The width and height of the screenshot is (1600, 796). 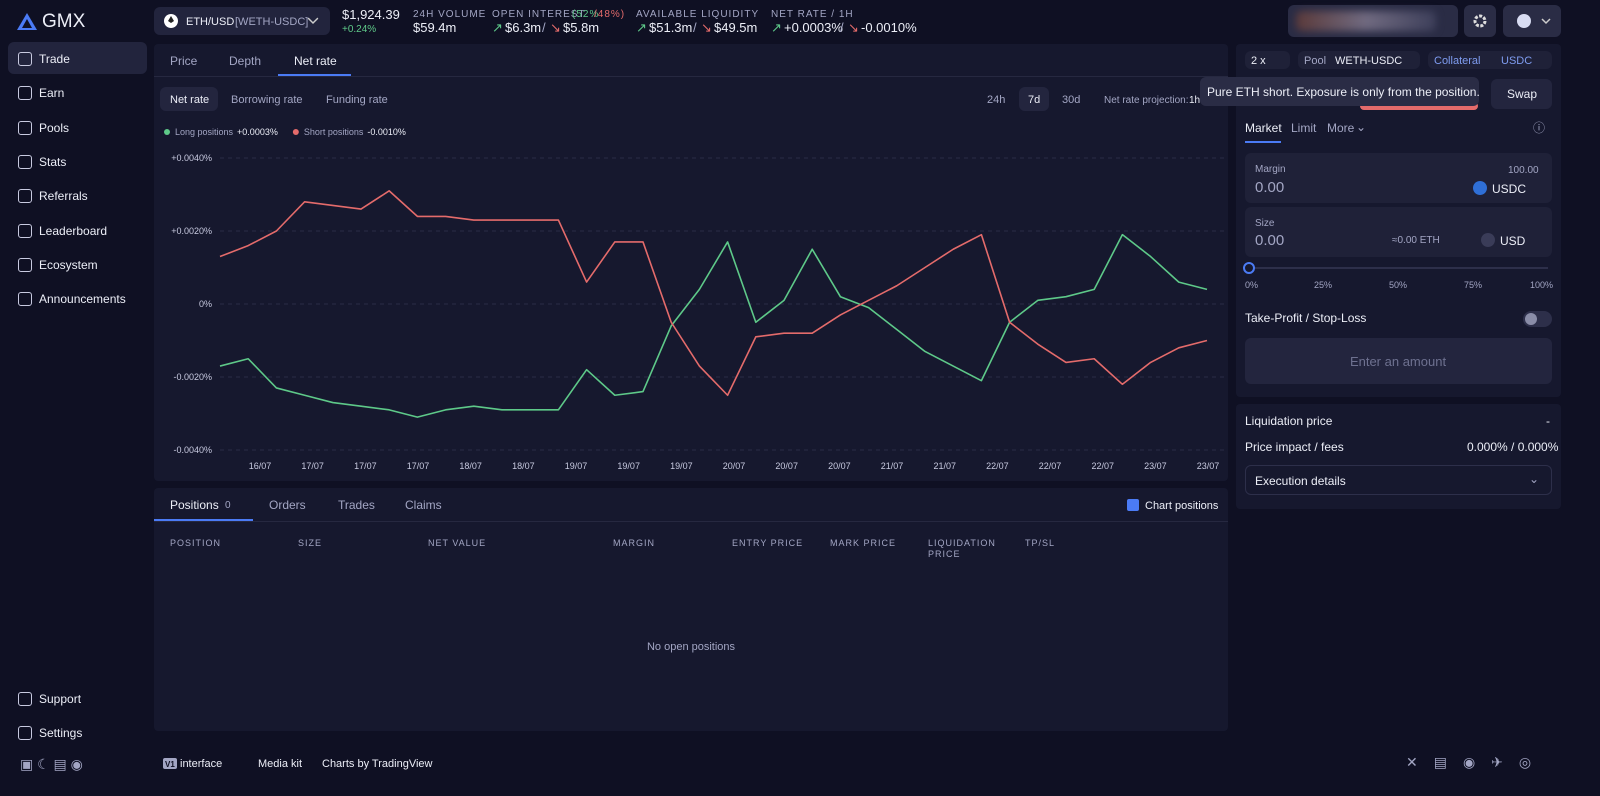 I want to click on chart-tab: Price, so click(x=184, y=61).